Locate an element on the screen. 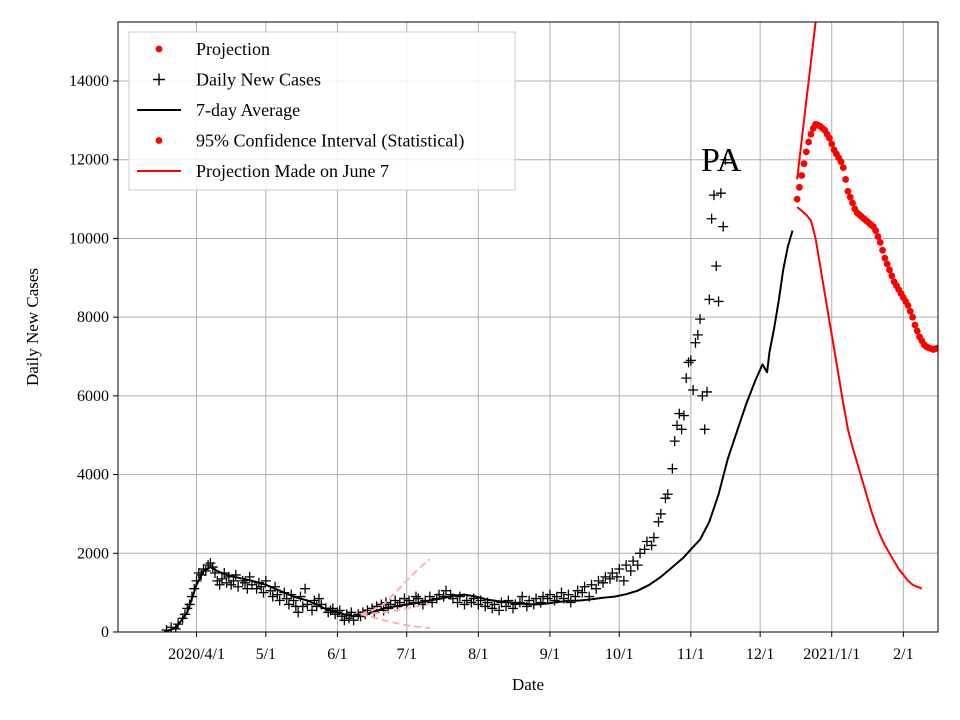 This screenshot has height=720, width=960. legend-label: Projection is located at coordinates (233, 49).